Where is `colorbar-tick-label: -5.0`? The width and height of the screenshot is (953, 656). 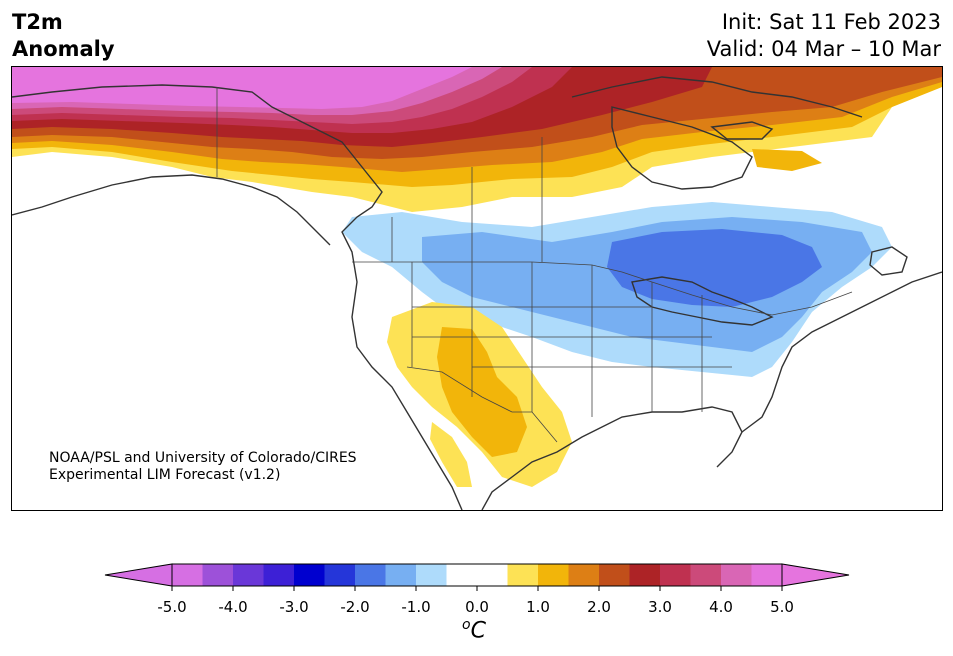
colorbar-tick-label: -5.0 is located at coordinates (172, 607).